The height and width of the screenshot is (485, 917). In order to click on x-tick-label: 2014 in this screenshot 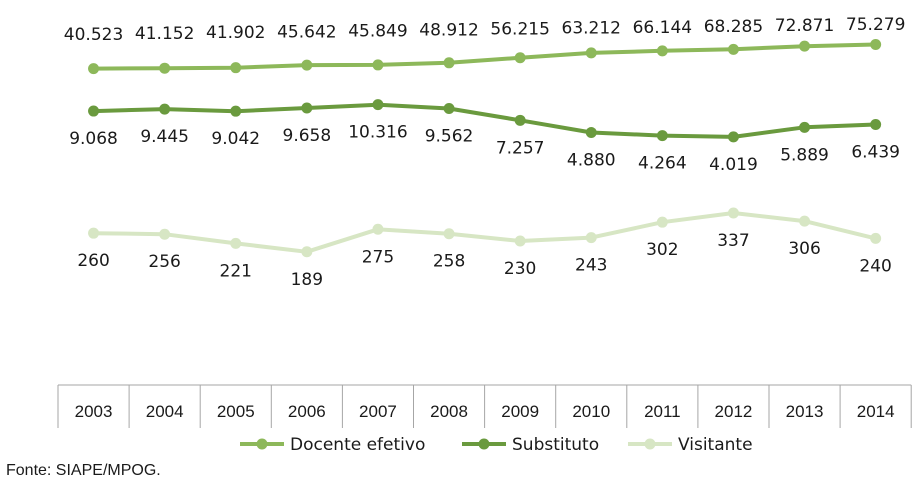, I will do `click(876, 411)`.